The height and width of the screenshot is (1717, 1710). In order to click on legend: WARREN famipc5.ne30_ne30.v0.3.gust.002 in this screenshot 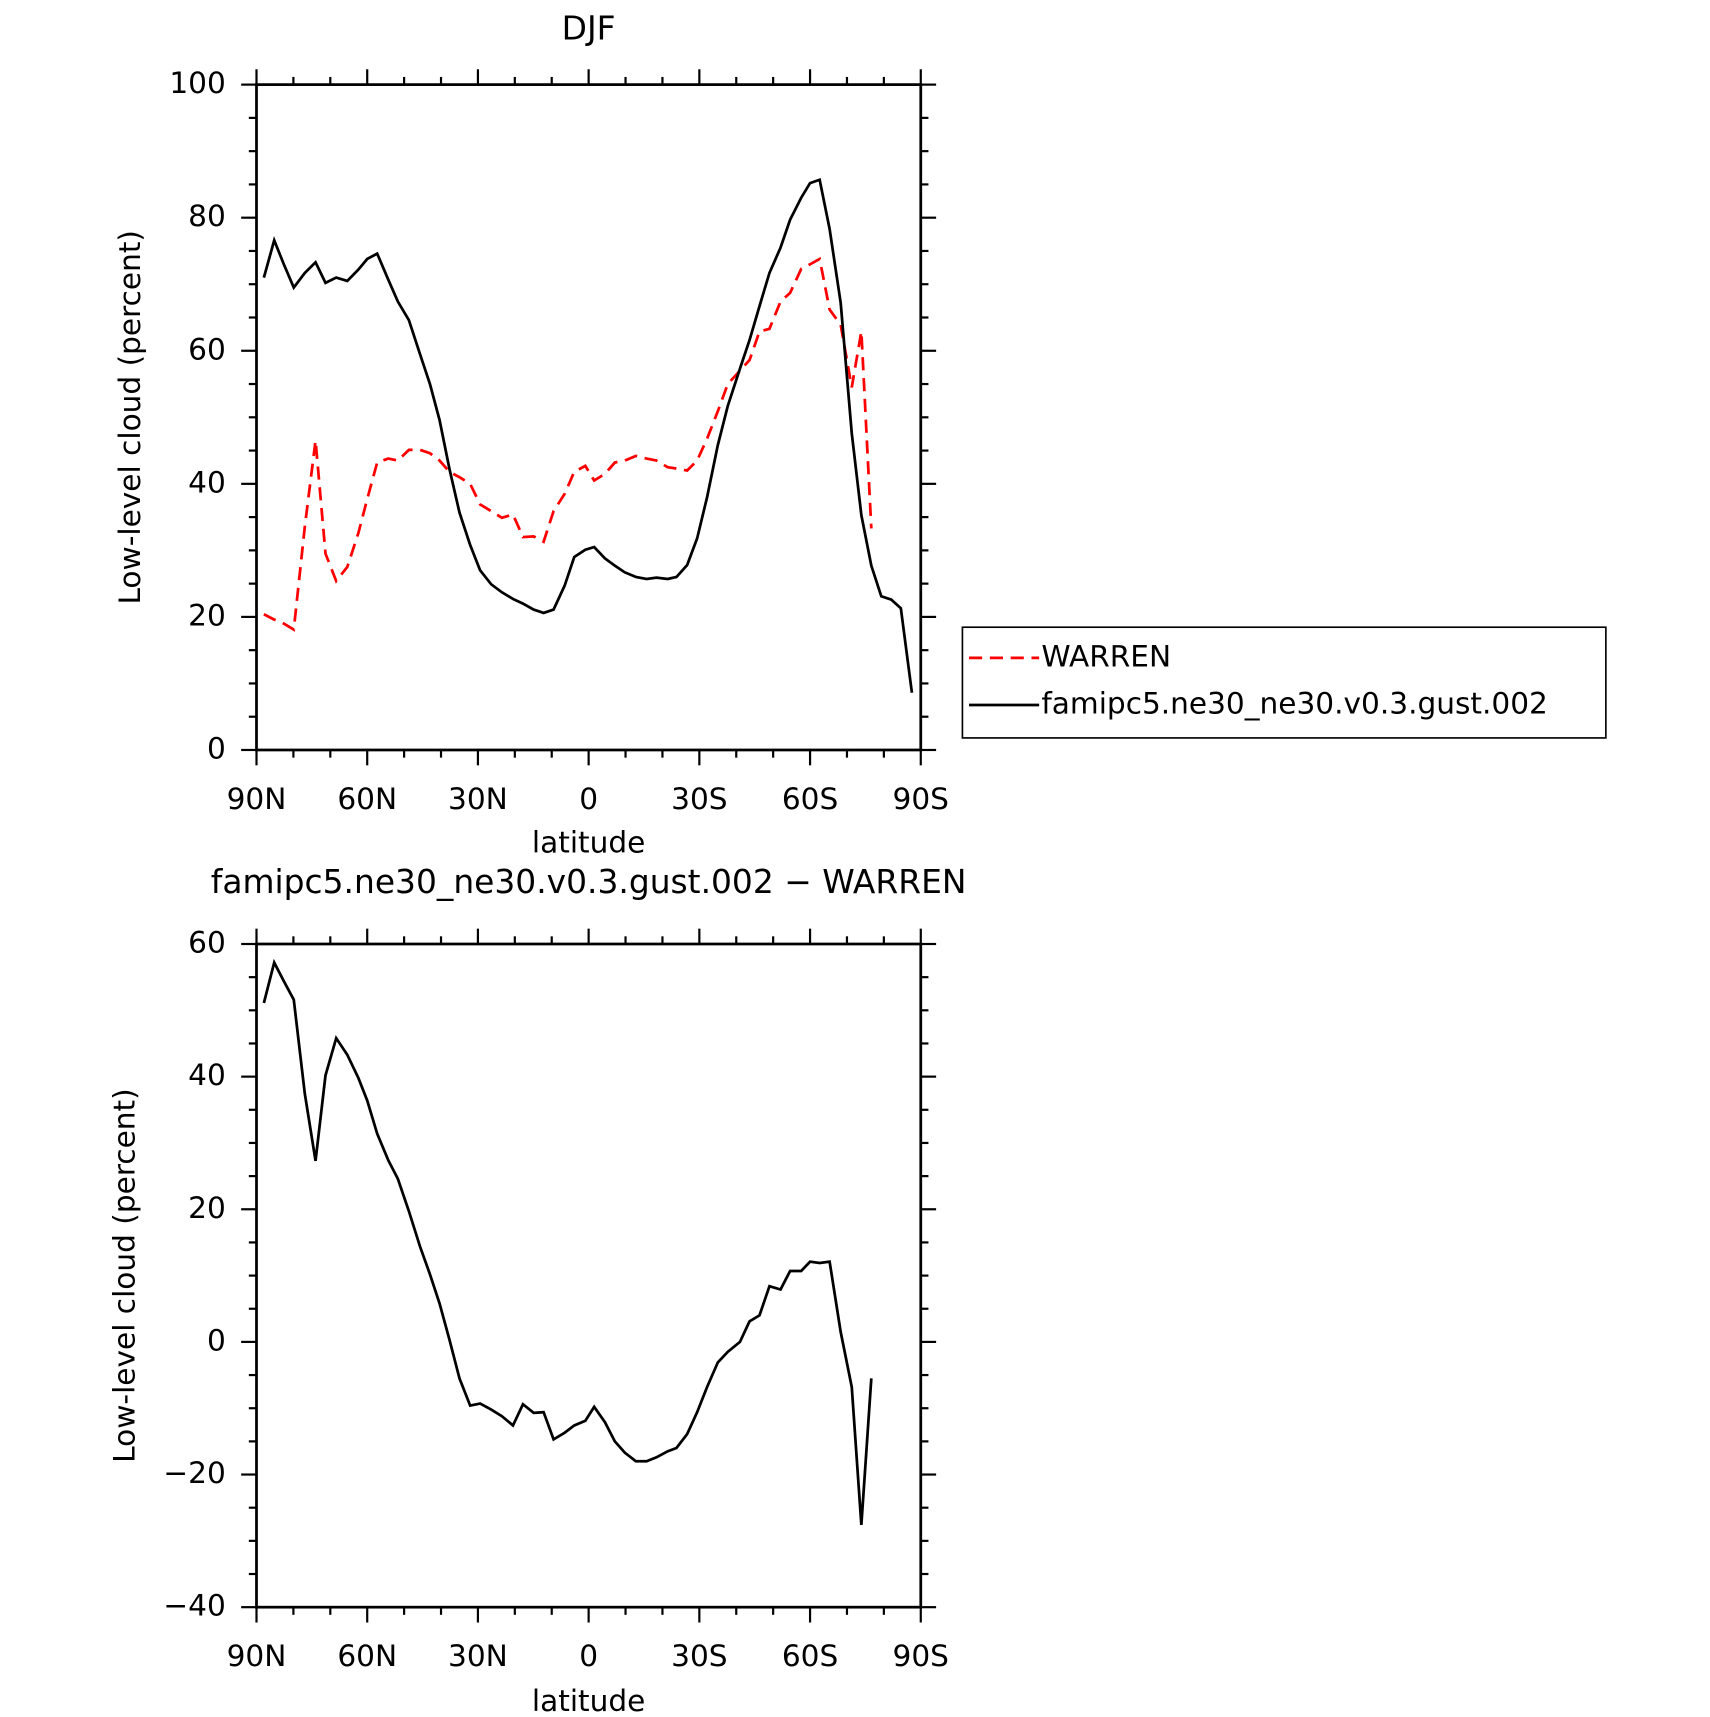, I will do `click(1284, 682)`.